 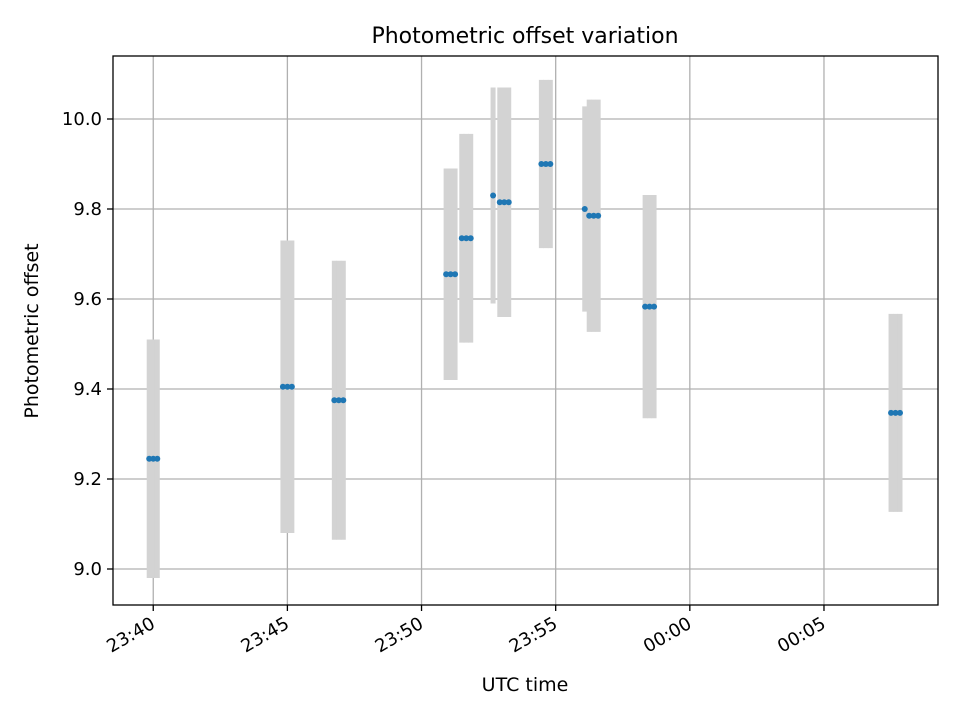 What do you see at coordinates (87, 479) in the screenshot?
I see `y-tick-label: 9.2` at bounding box center [87, 479].